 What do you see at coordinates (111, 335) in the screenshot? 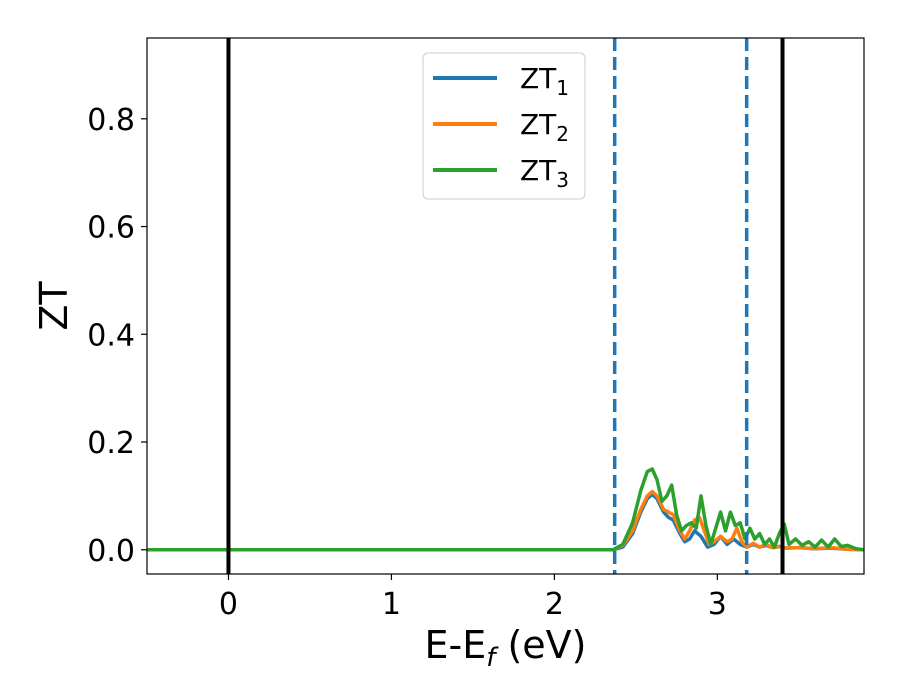
I see `y-tick-label: 0.4` at bounding box center [111, 335].